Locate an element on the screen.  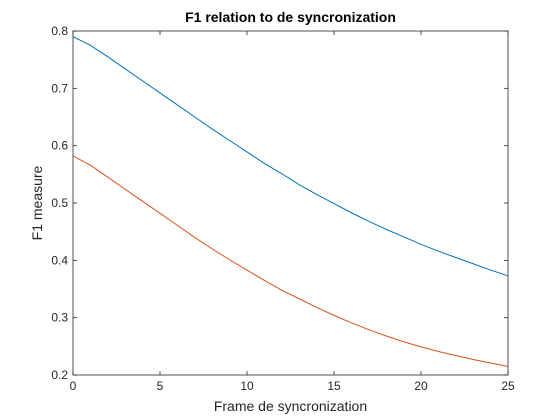
y-tick-label: 0.3 is located at coordinates (59, 318).